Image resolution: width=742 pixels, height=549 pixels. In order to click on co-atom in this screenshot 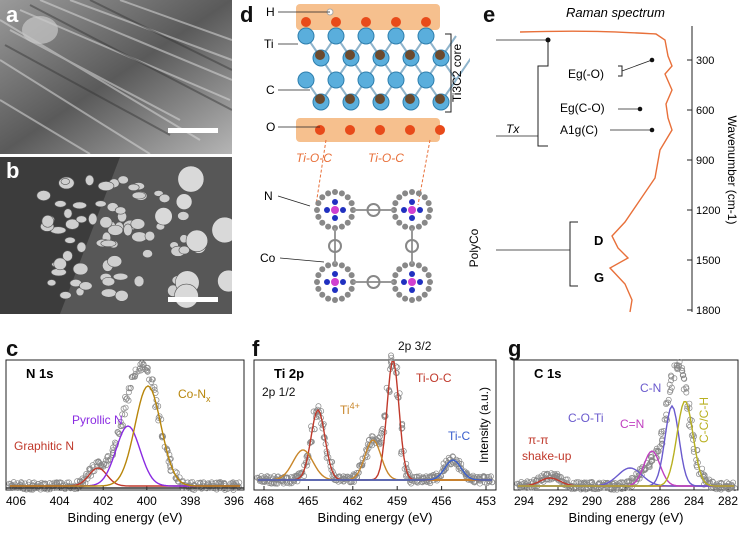, I will do `click(412, 210)`.